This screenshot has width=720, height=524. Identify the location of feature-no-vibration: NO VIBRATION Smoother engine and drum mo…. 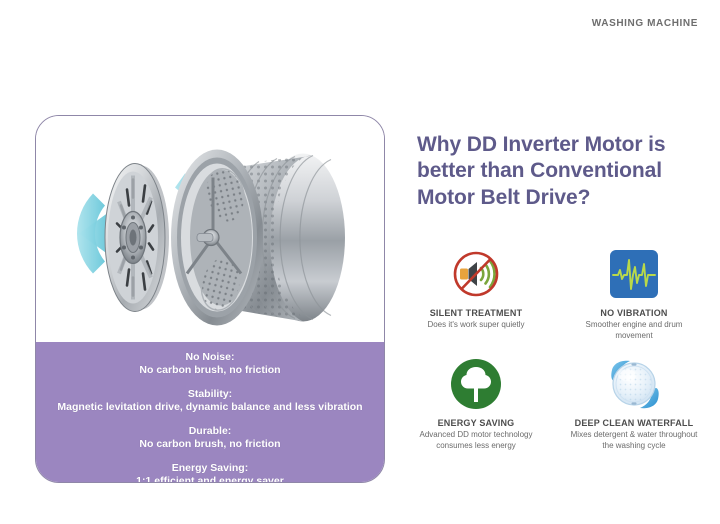
(634, 292).